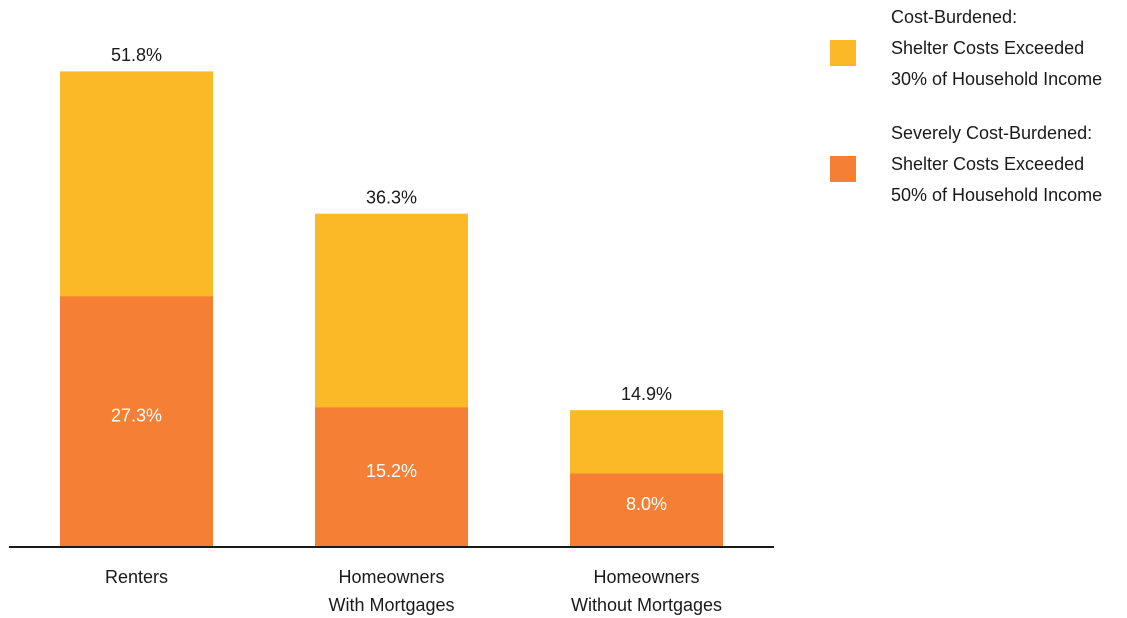  What do you see at coordinates (996, 195) in the screenshot?
I see `legend-label: 50% of Household Income` at bounding box center [996, 195].